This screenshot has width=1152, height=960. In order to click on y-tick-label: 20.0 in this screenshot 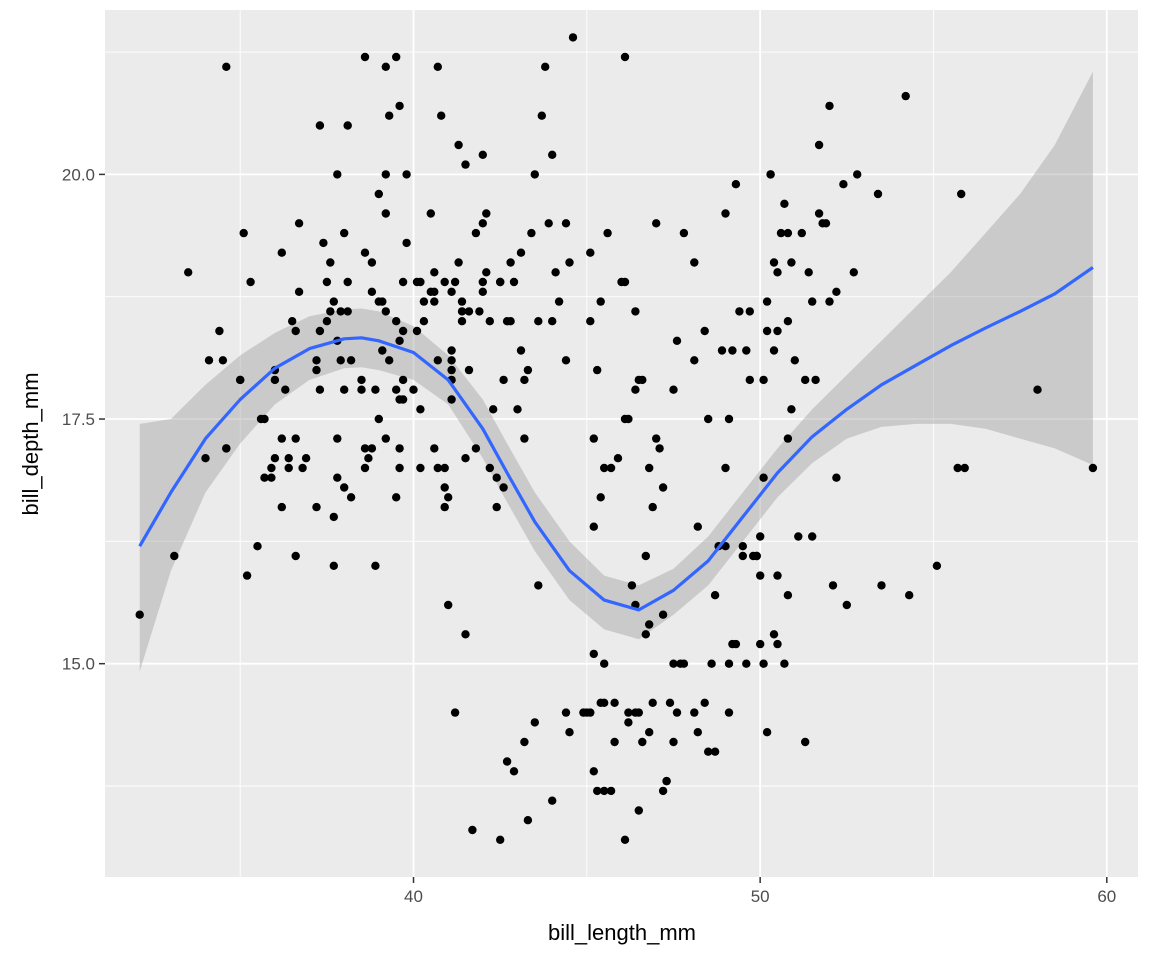, I will do `click(78, 174)`.